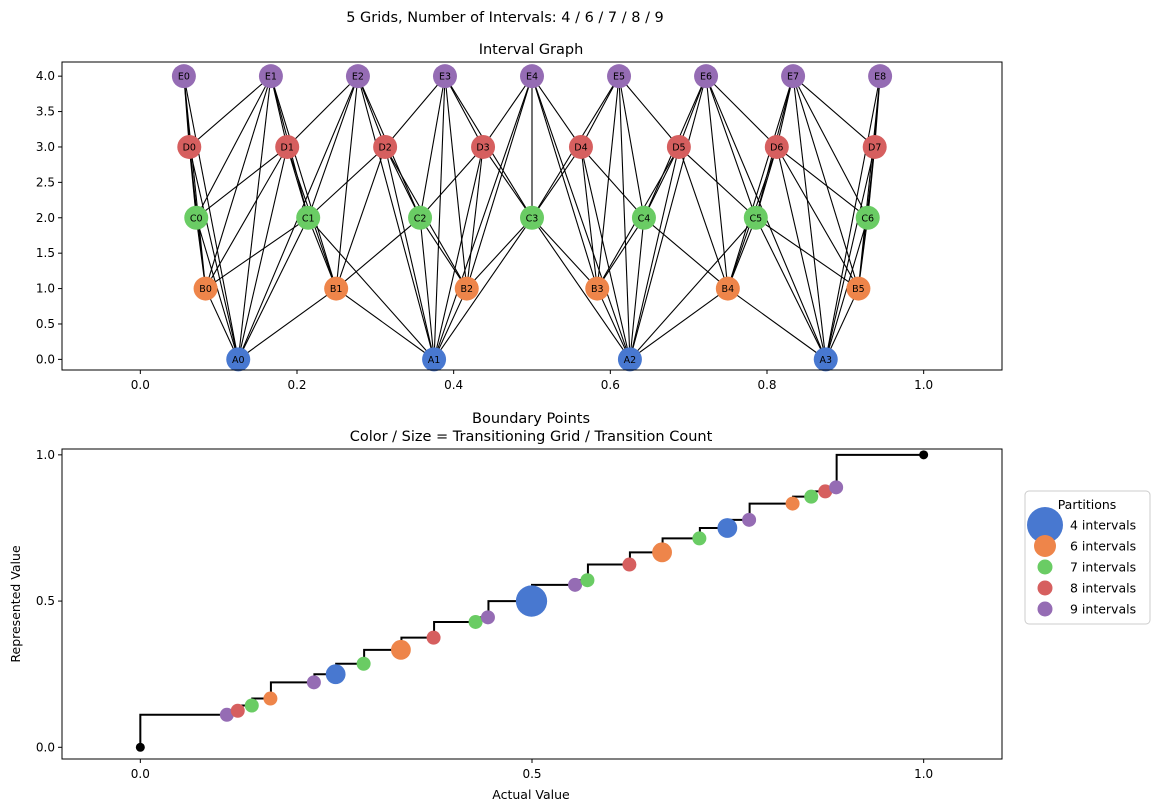  What do you see at coordinates (45, 76) in the screenshot?
I see `y-tick-label: 4.0` at bounding box center [45, 76].